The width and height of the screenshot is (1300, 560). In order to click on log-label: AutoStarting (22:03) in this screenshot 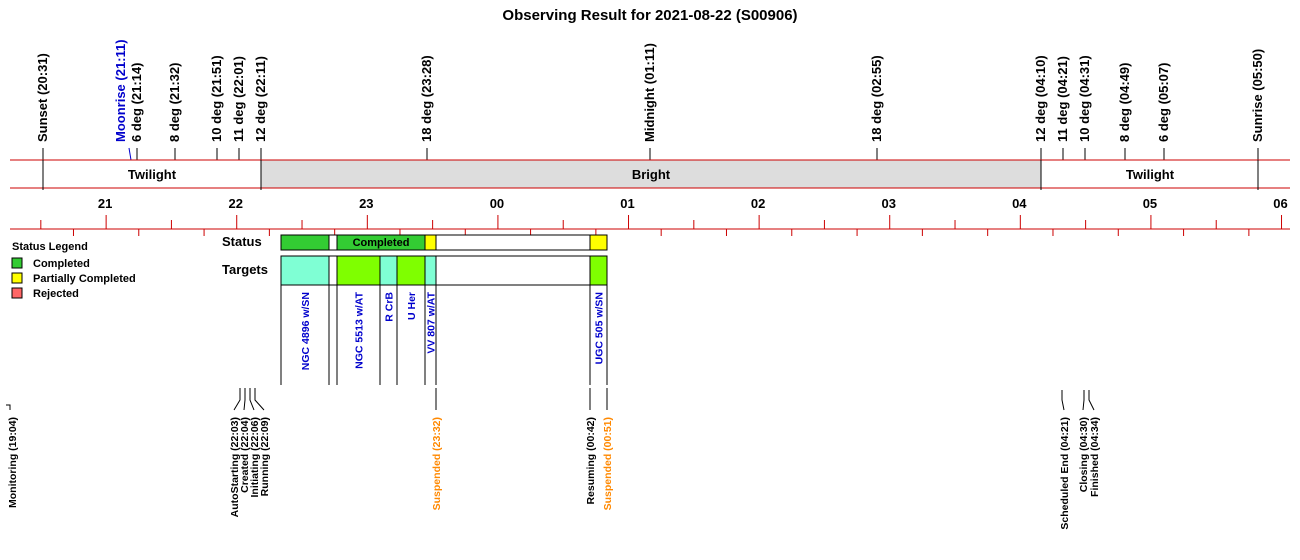, I will do `click(235, 467)`.